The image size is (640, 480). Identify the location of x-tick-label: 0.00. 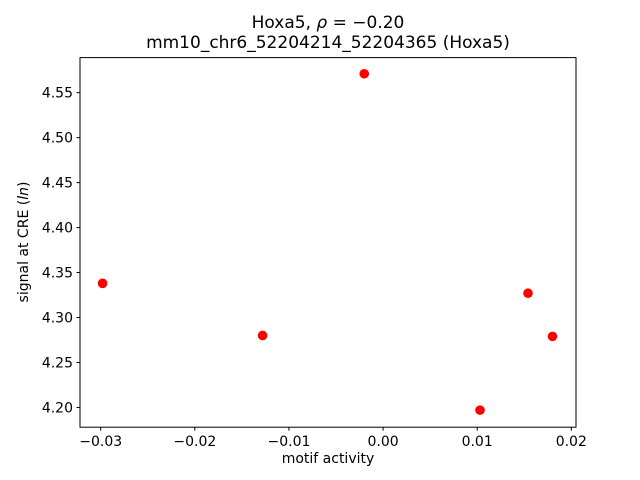
(382, 442).